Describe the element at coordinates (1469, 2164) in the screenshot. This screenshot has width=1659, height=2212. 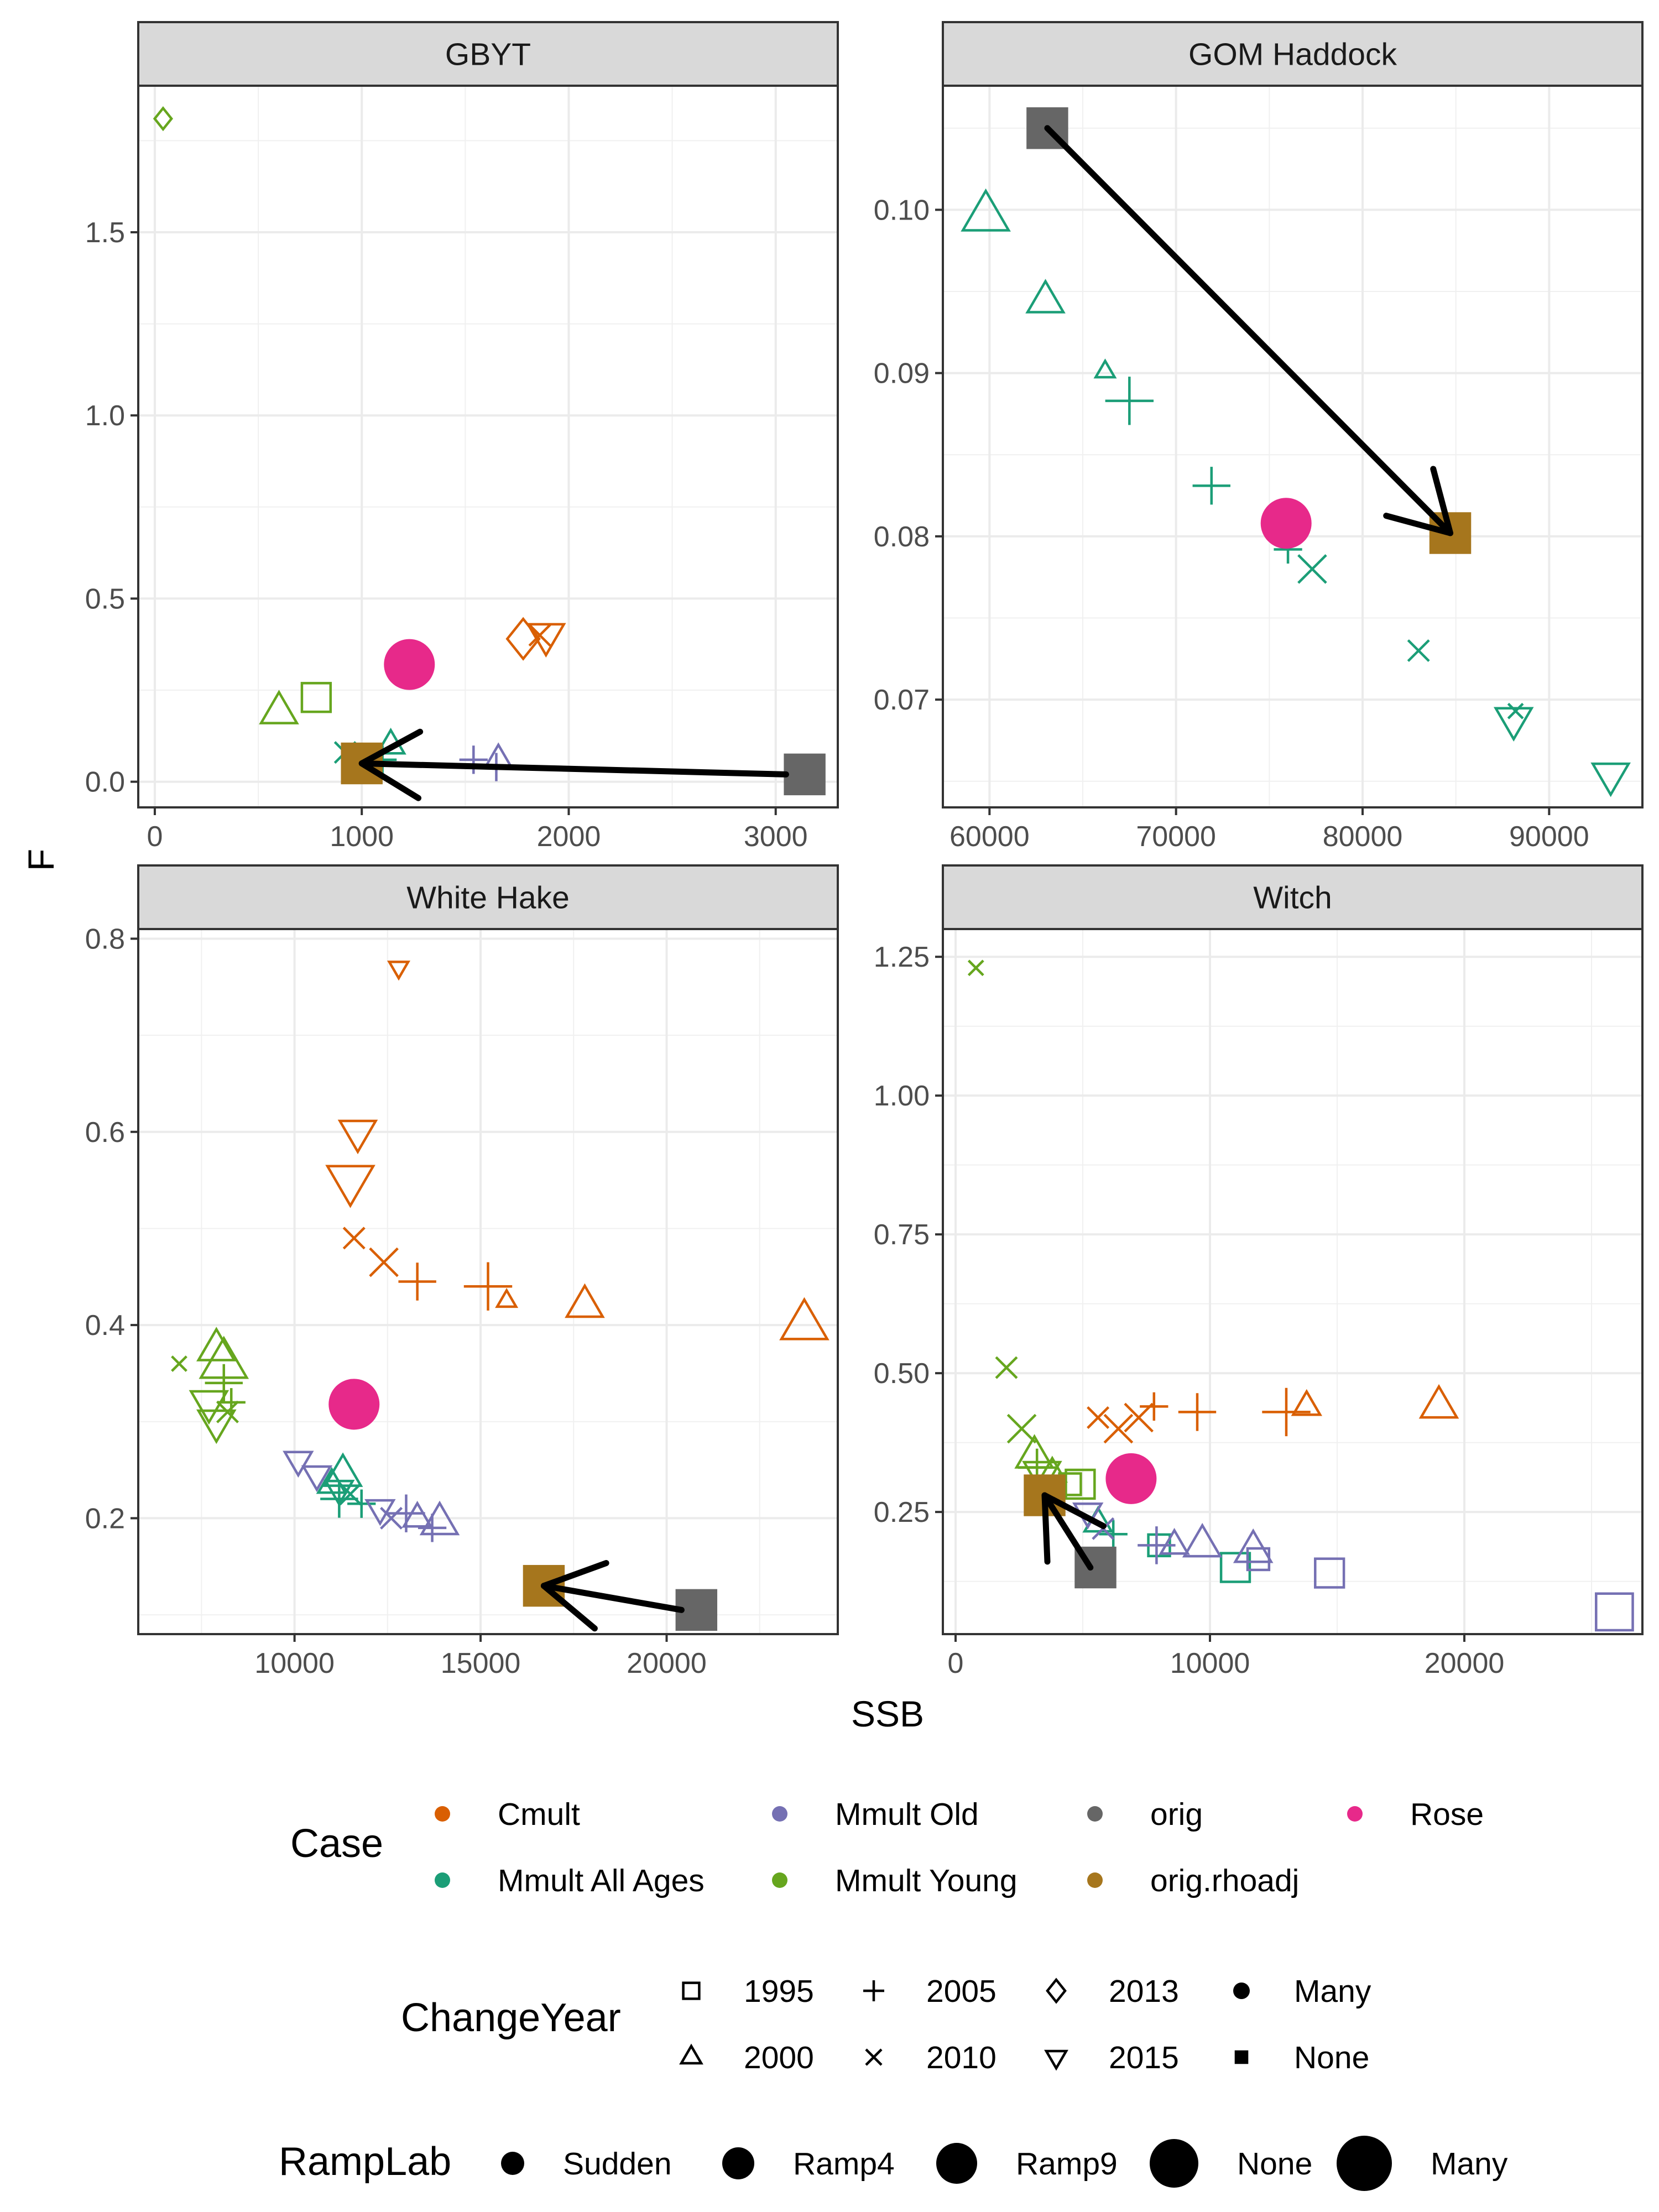
I see `legend-ramplab-label: Many` at that location.